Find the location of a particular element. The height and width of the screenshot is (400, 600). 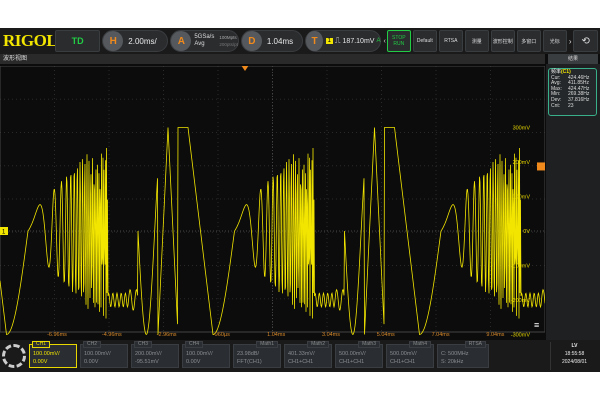

channel-offset: FFT(CH1) is located at coordinates (249, 362).